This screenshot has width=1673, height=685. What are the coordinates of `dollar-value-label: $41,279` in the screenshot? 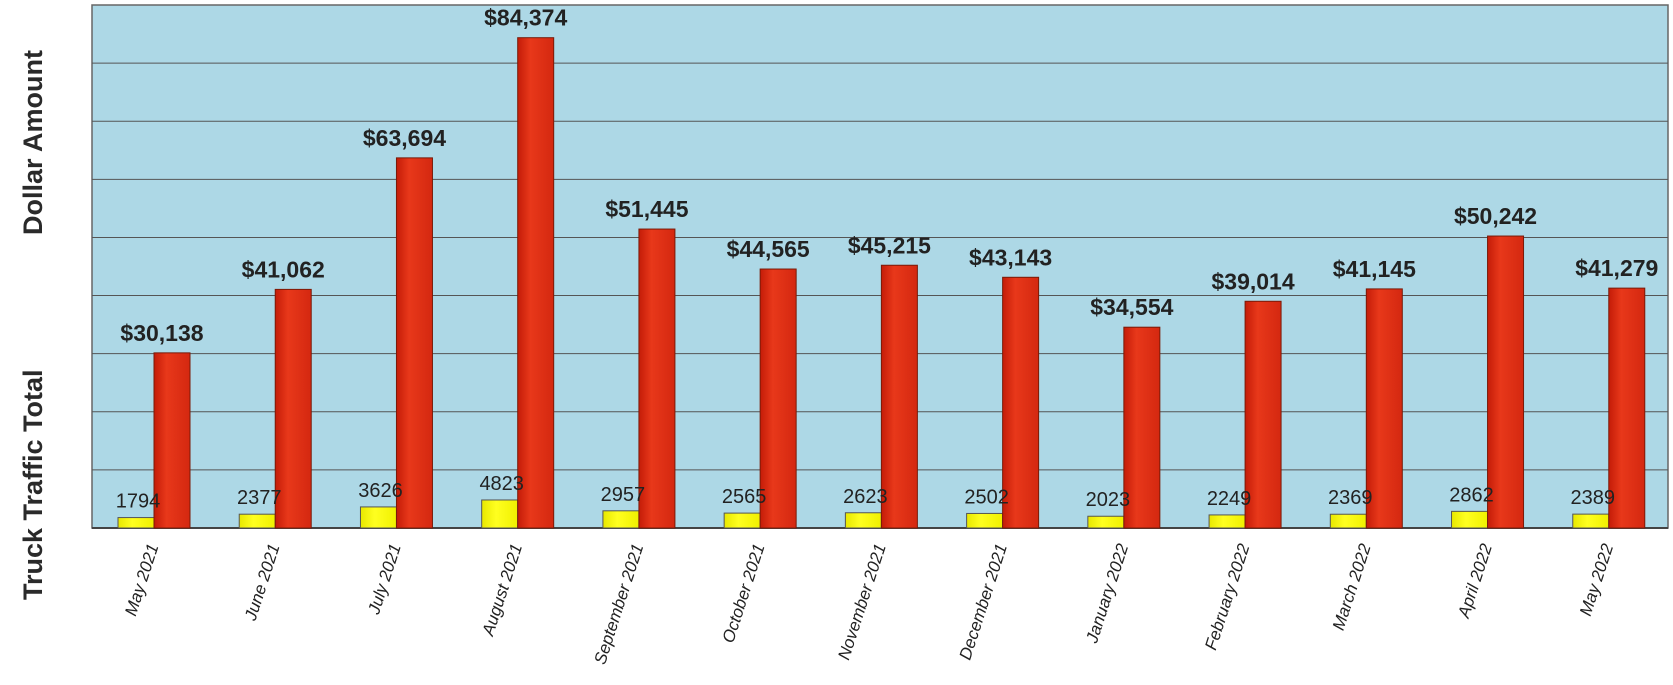 It's located at (1616, 268).